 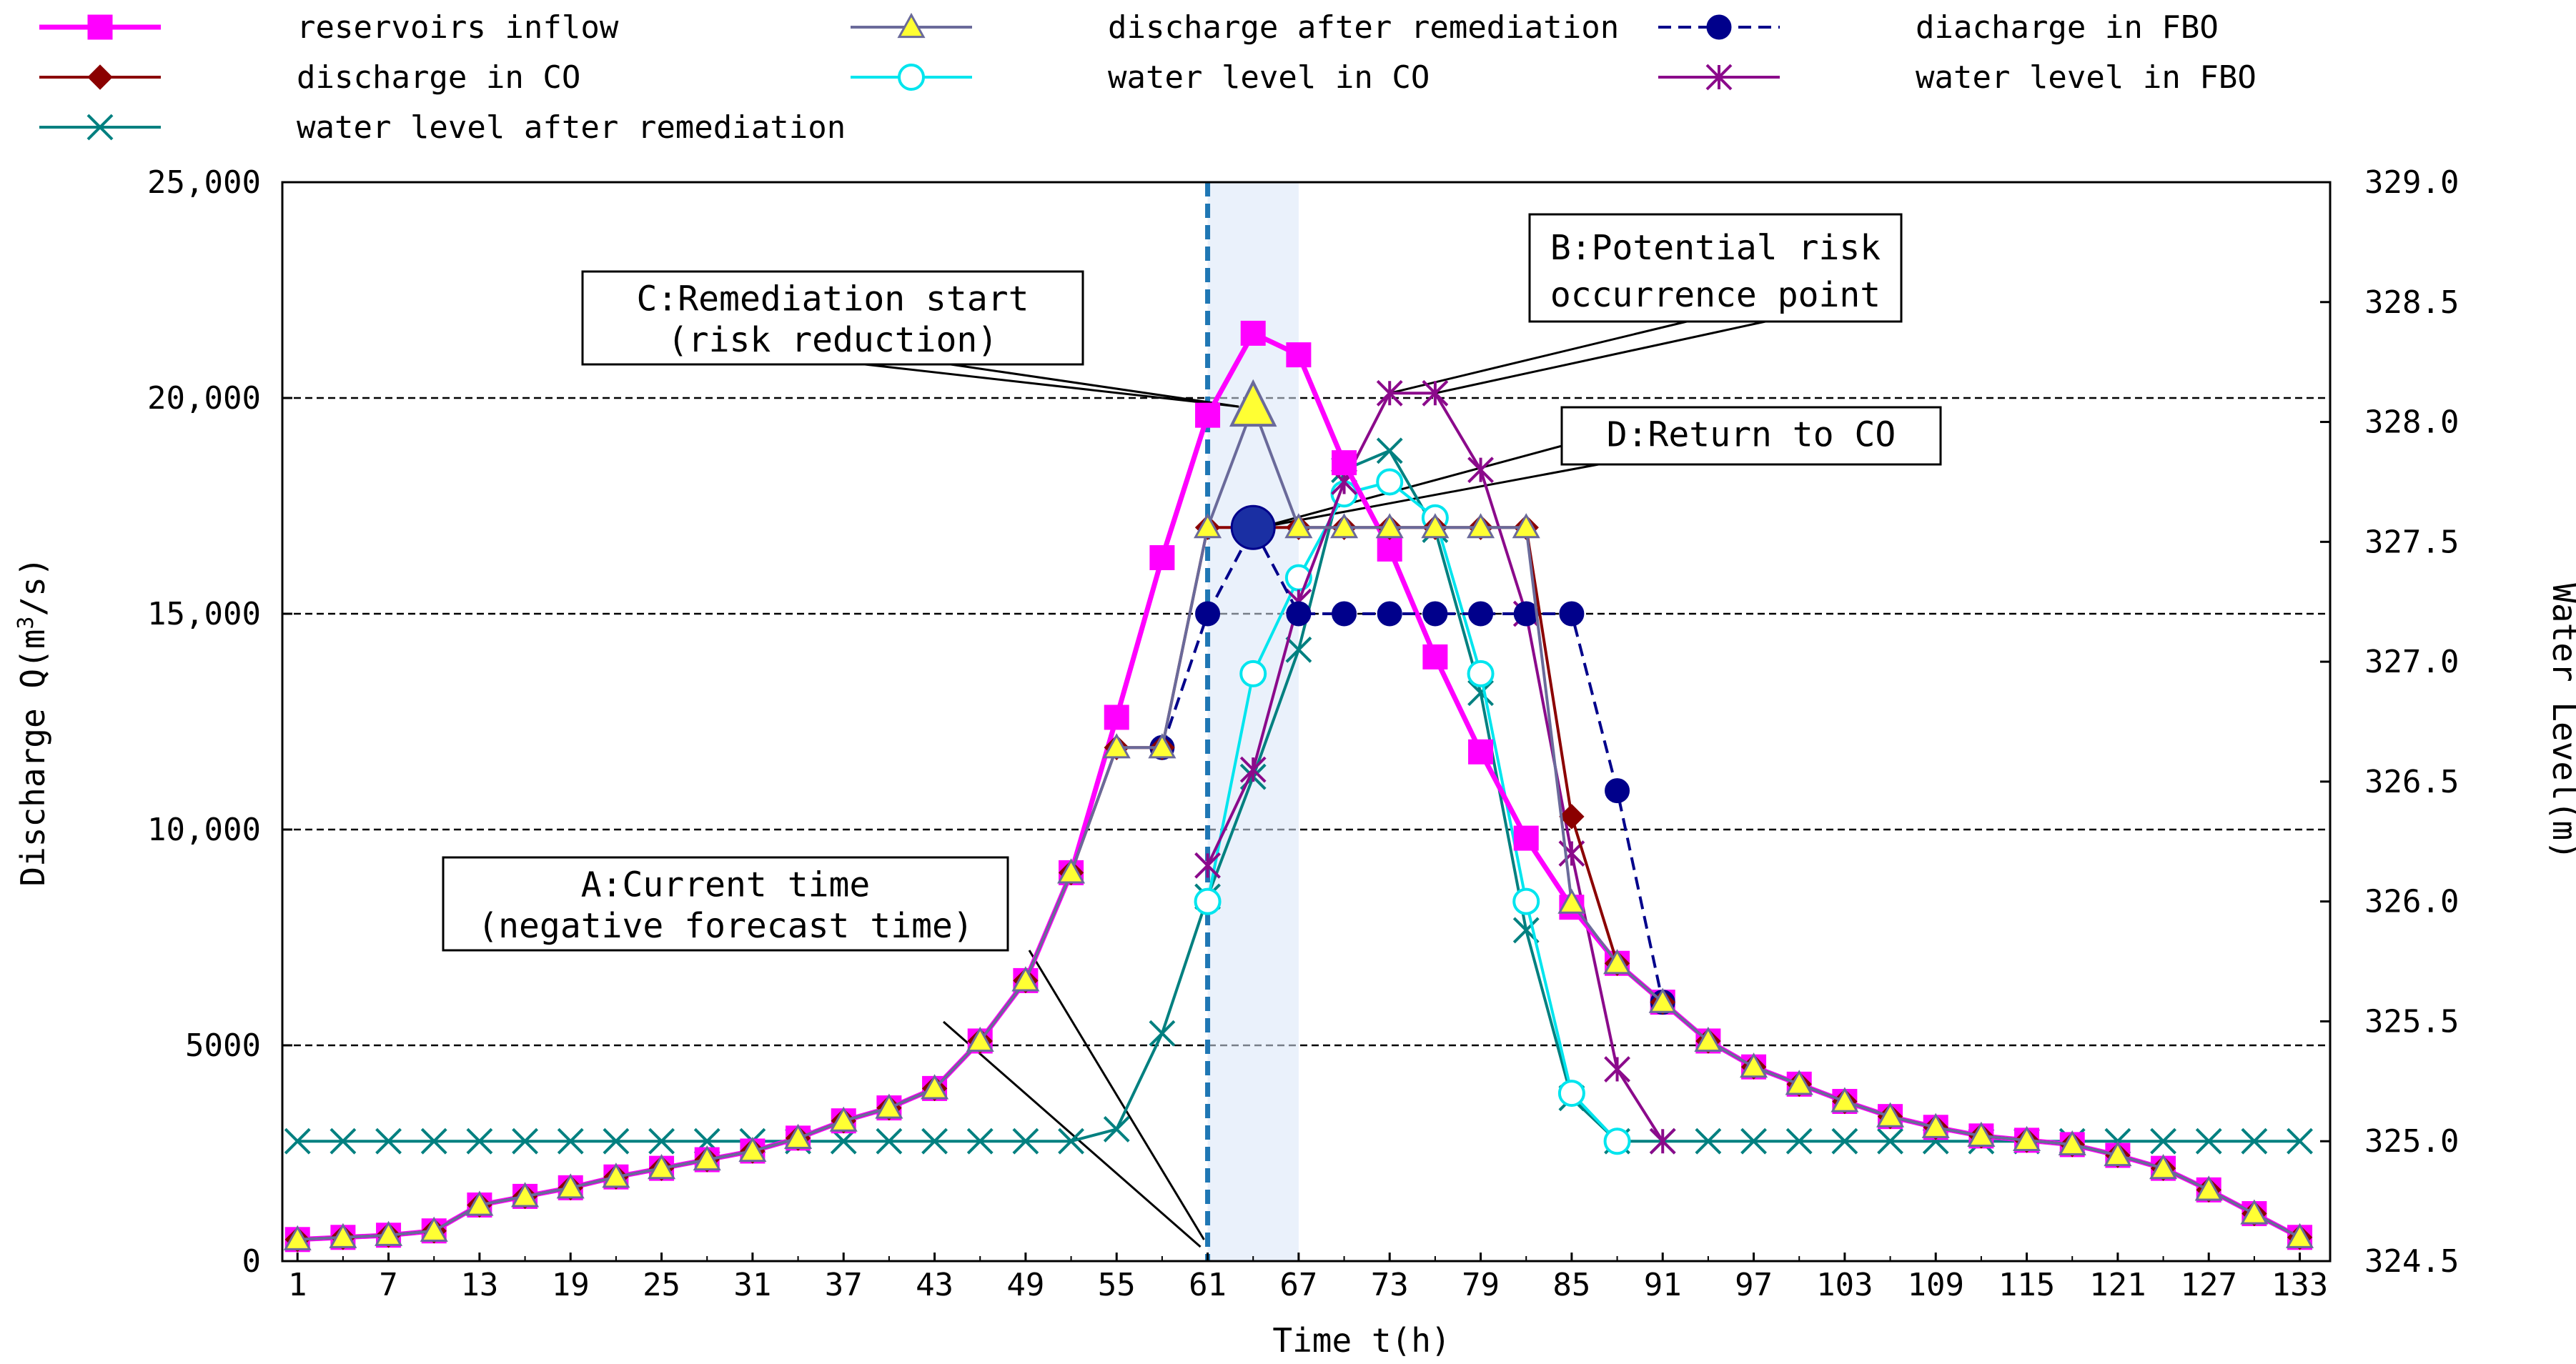 I want to click on annotation-line2: occurrence point, so click(x=1715, y=295).